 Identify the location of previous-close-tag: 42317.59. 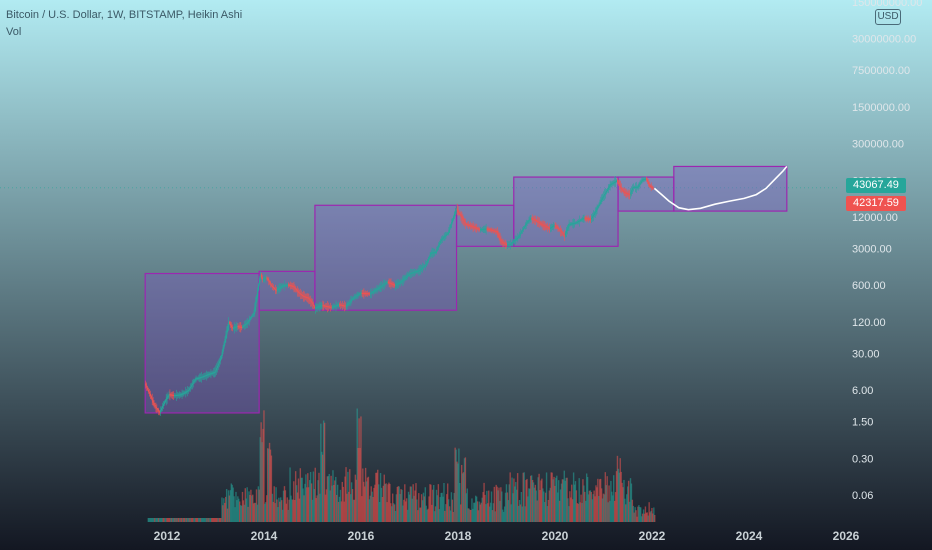
(876, 203).